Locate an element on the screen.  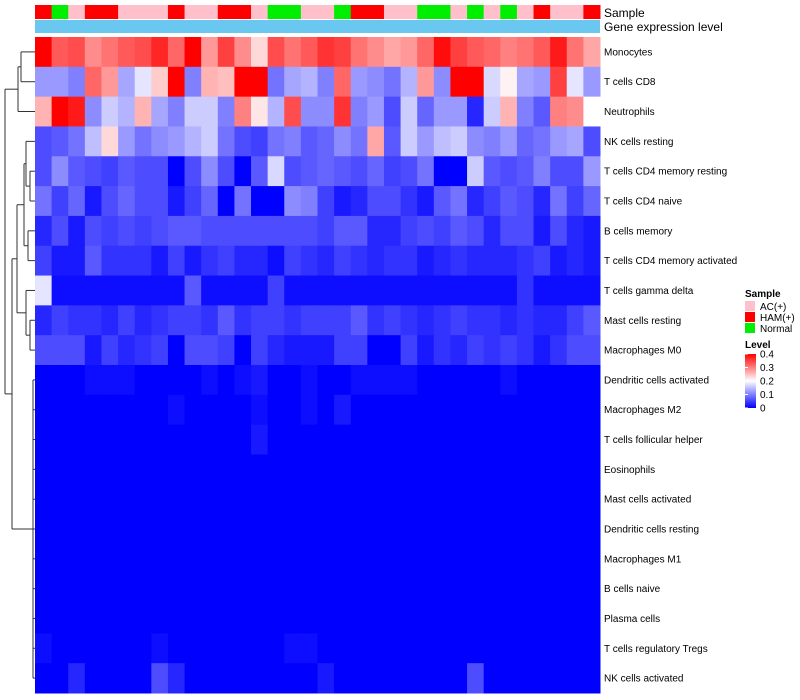
row-label: Neutrophils is located at coordinates (629, 112).